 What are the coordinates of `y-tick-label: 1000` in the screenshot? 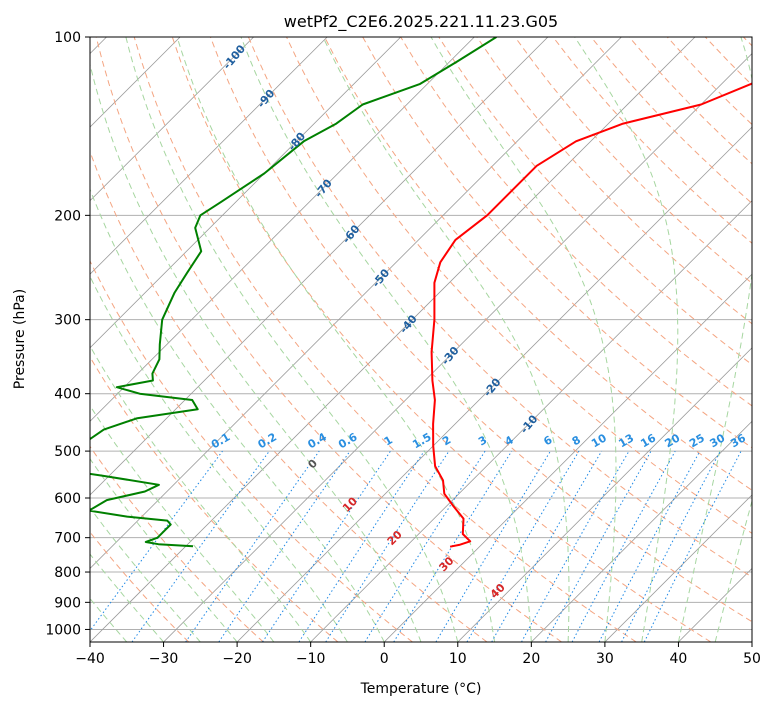 It's located at (63, 630).